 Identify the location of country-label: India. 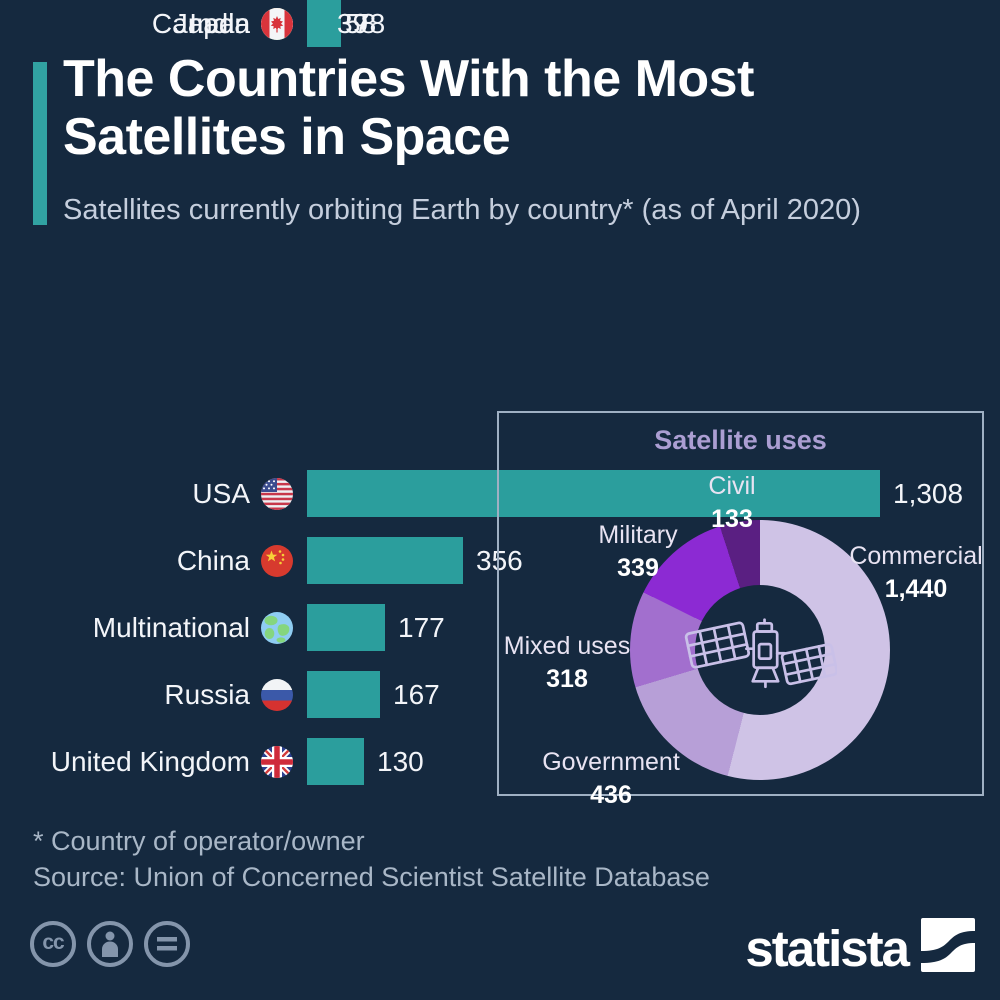
(219, 23).